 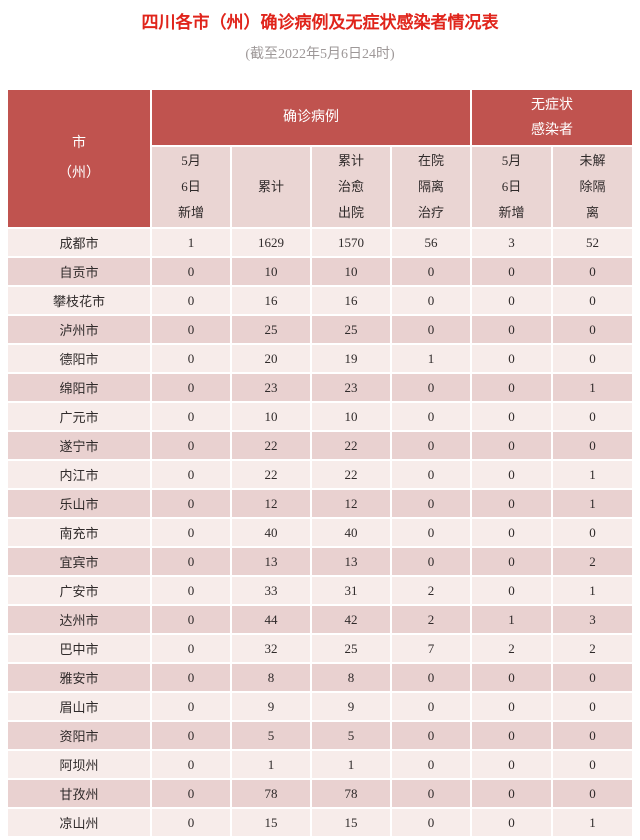 I want to click on value-cell: 16, so click(x=351, y=300).